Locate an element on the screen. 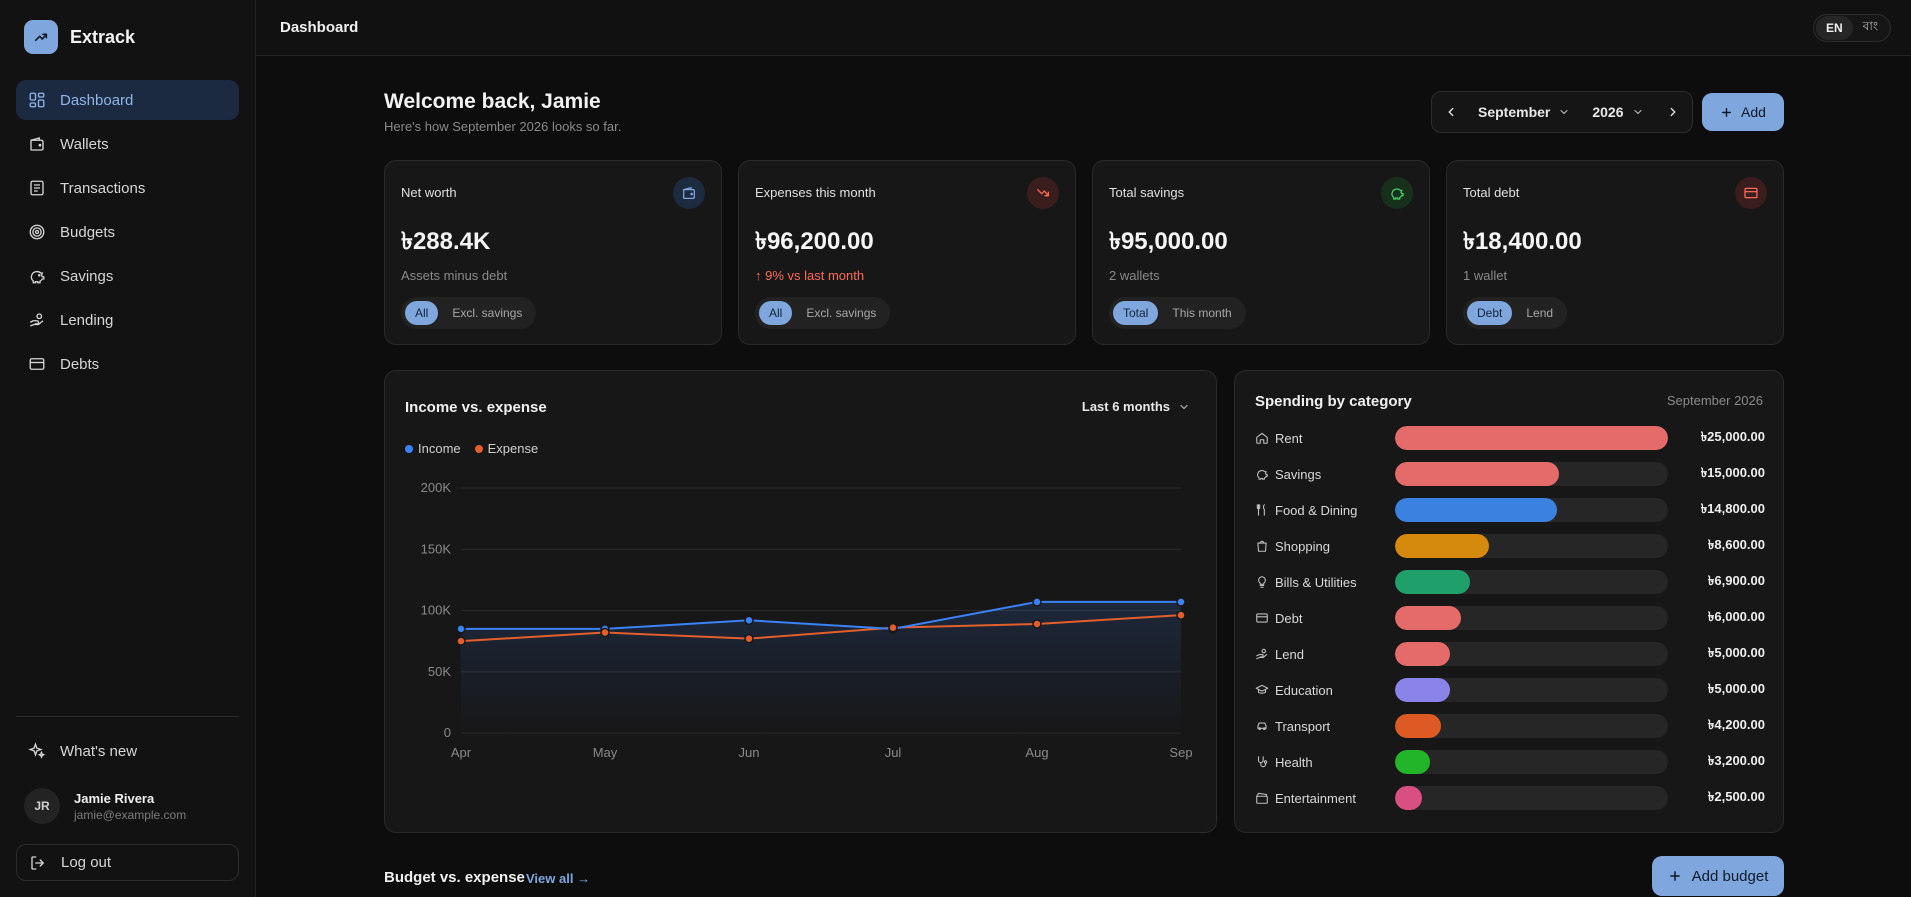 This screenshot has height=897, width=1911. category-row: Debt ৳6,000.00 is located at coordinates (1510, 618).